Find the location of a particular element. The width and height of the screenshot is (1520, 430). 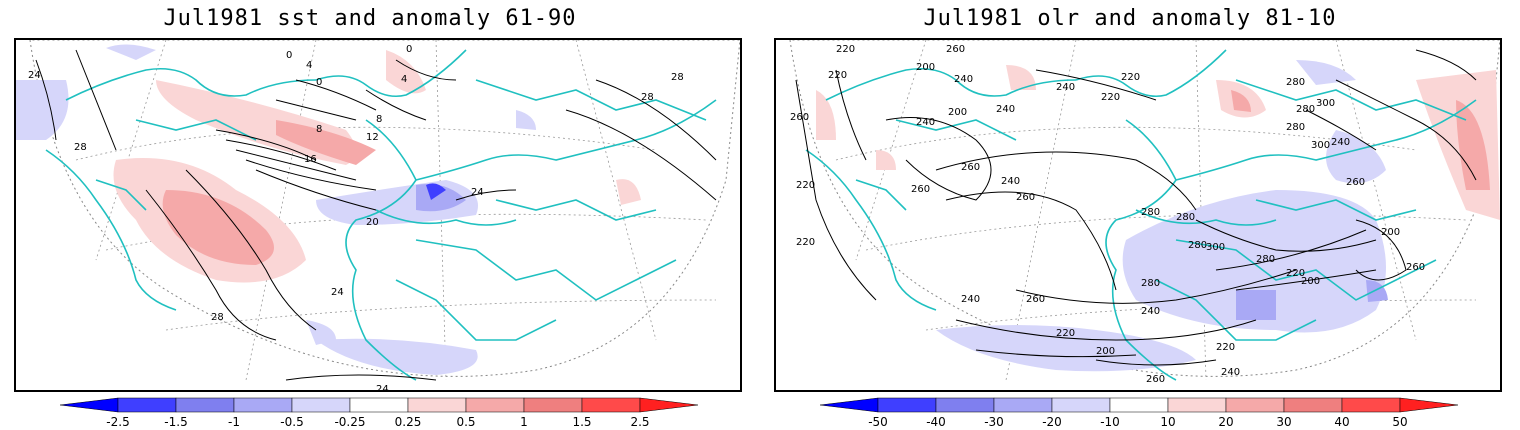

olr-colorbar is located at coordinates (1139, 405).